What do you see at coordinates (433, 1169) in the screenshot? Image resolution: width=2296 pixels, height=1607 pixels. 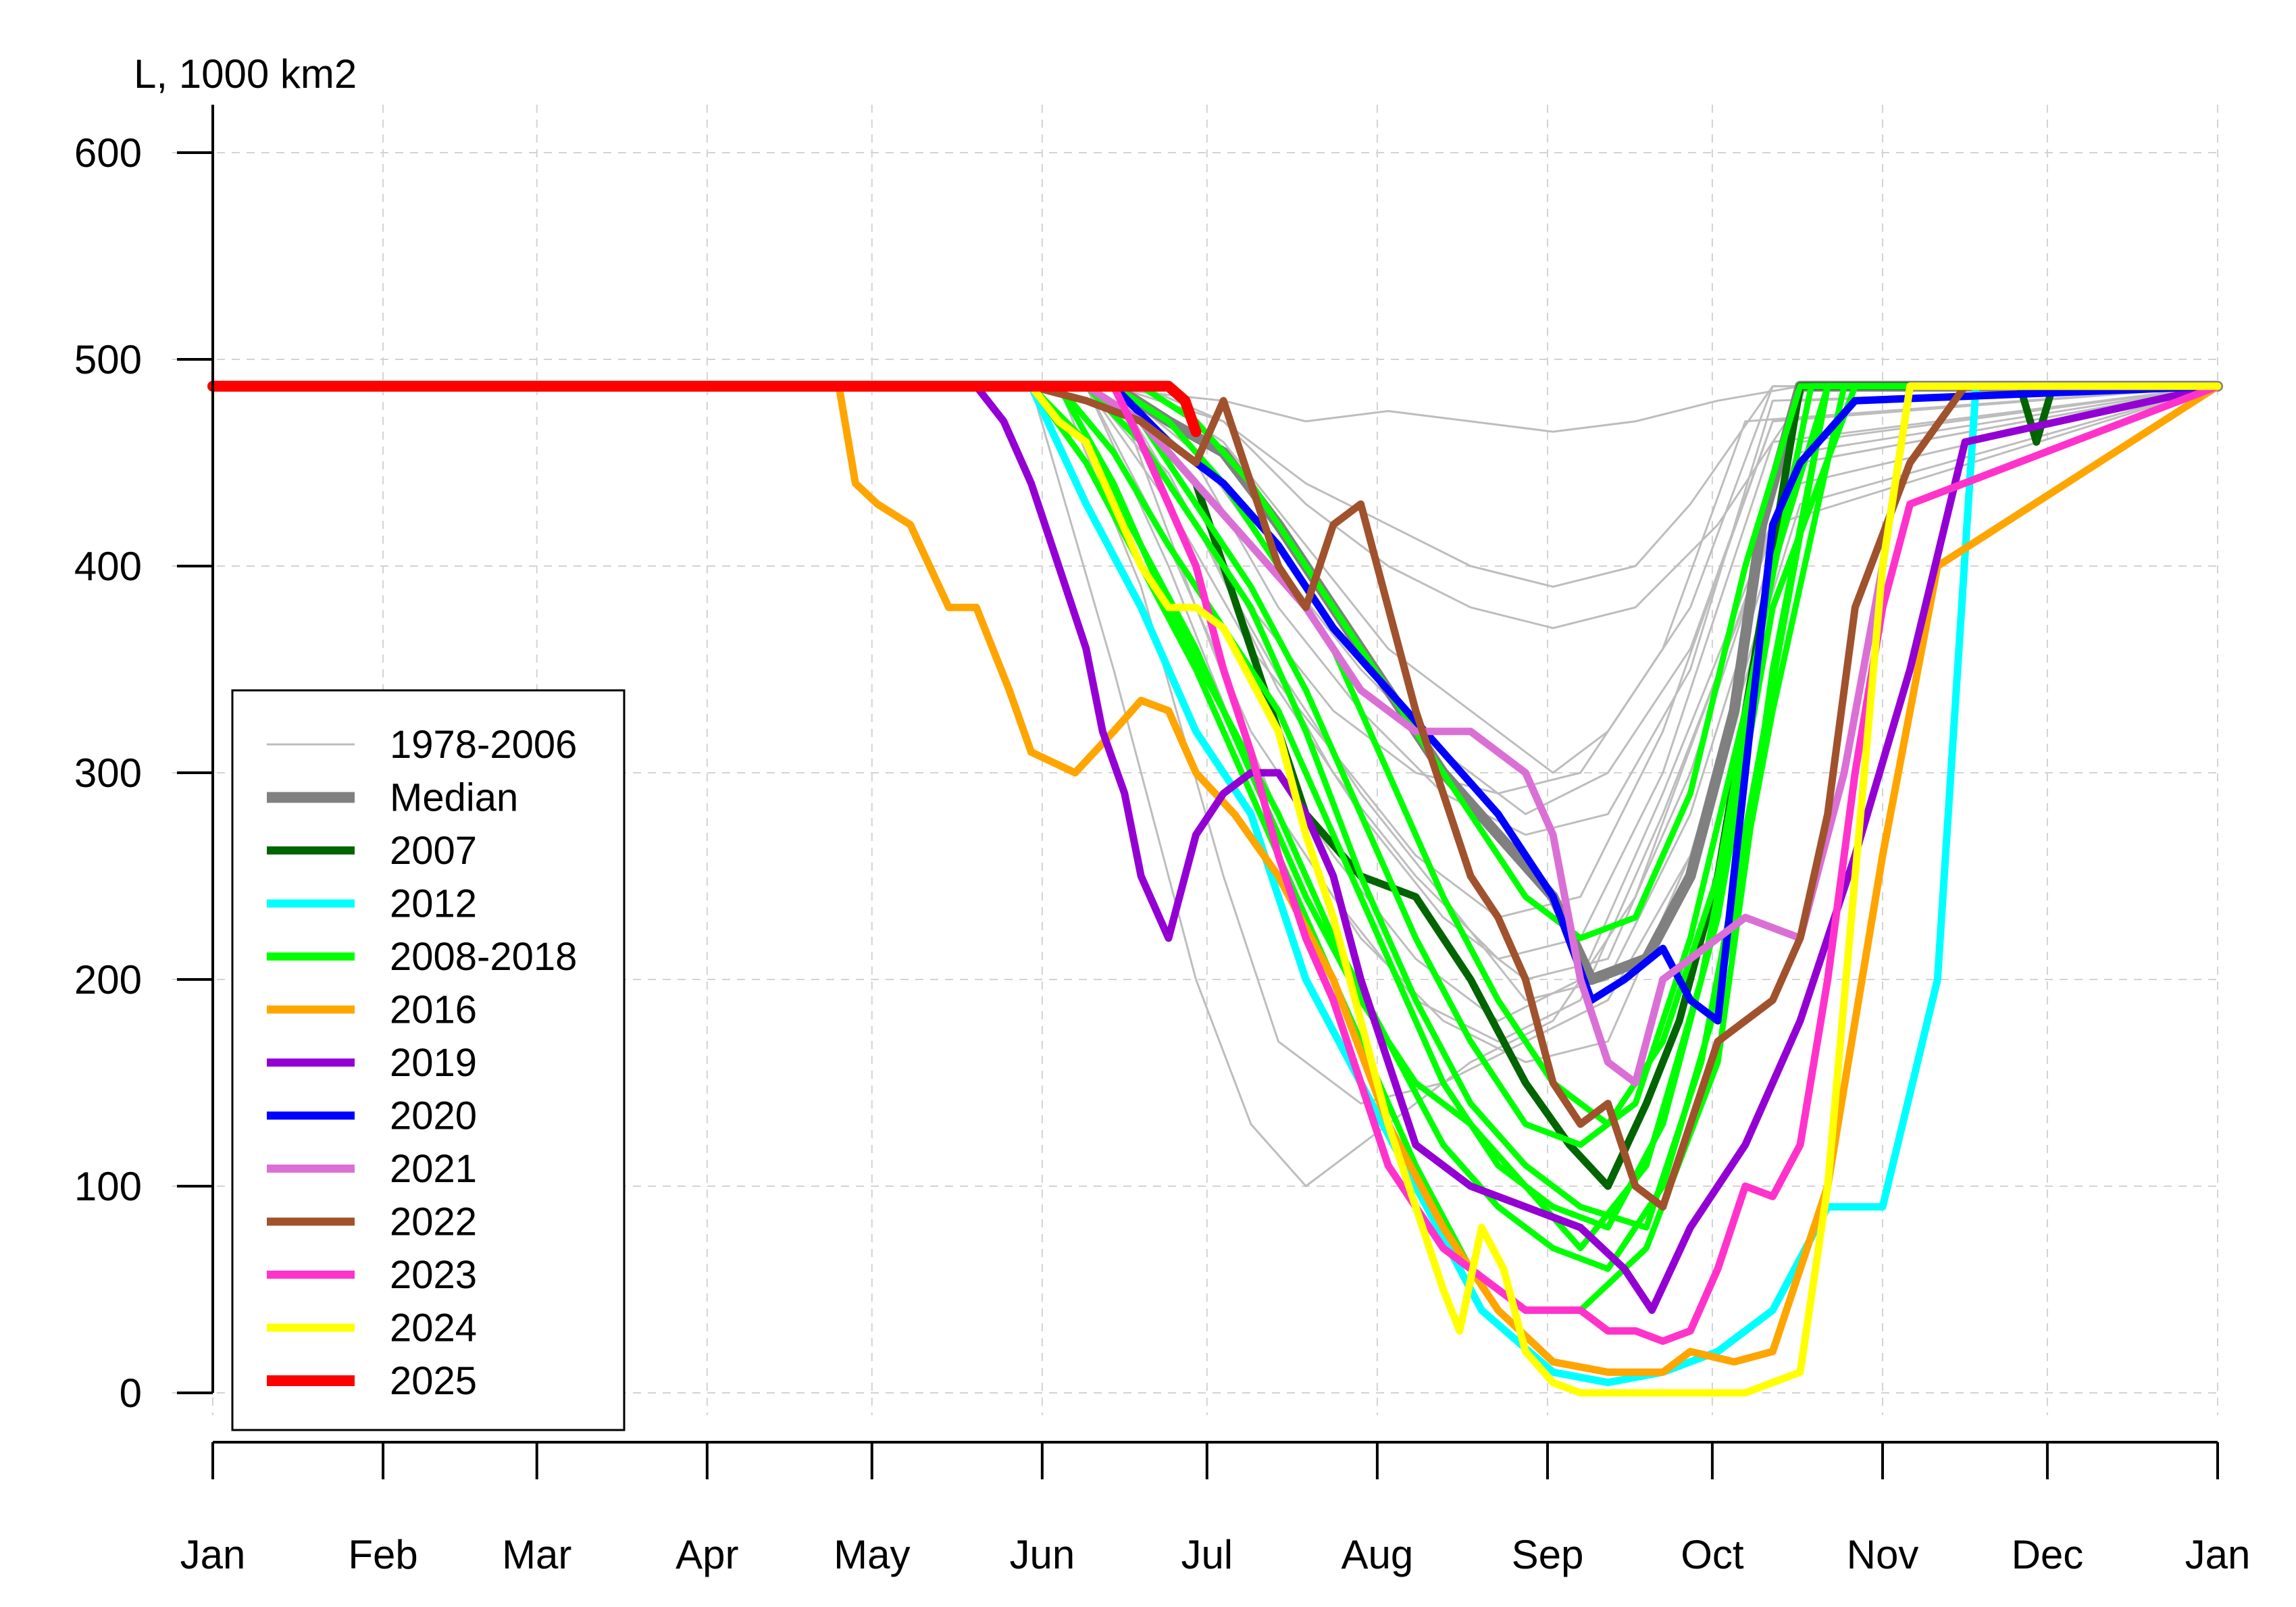 I see `legend-label: 2021` at bounding box center [433, 1169].